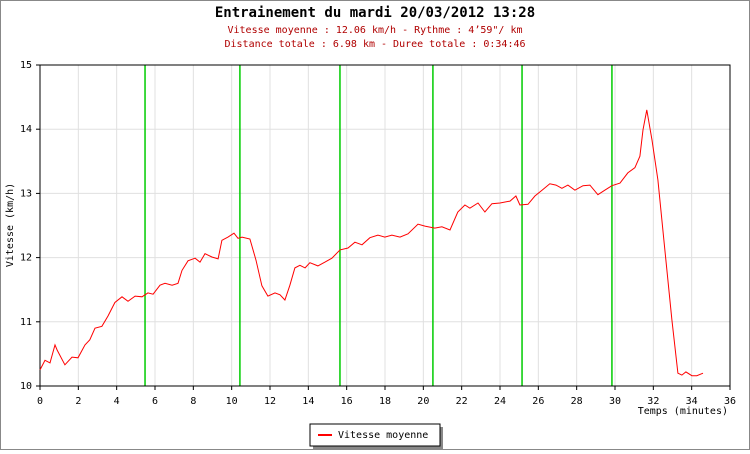  I want to click on x-tick-label: 36, so click(730, 401).